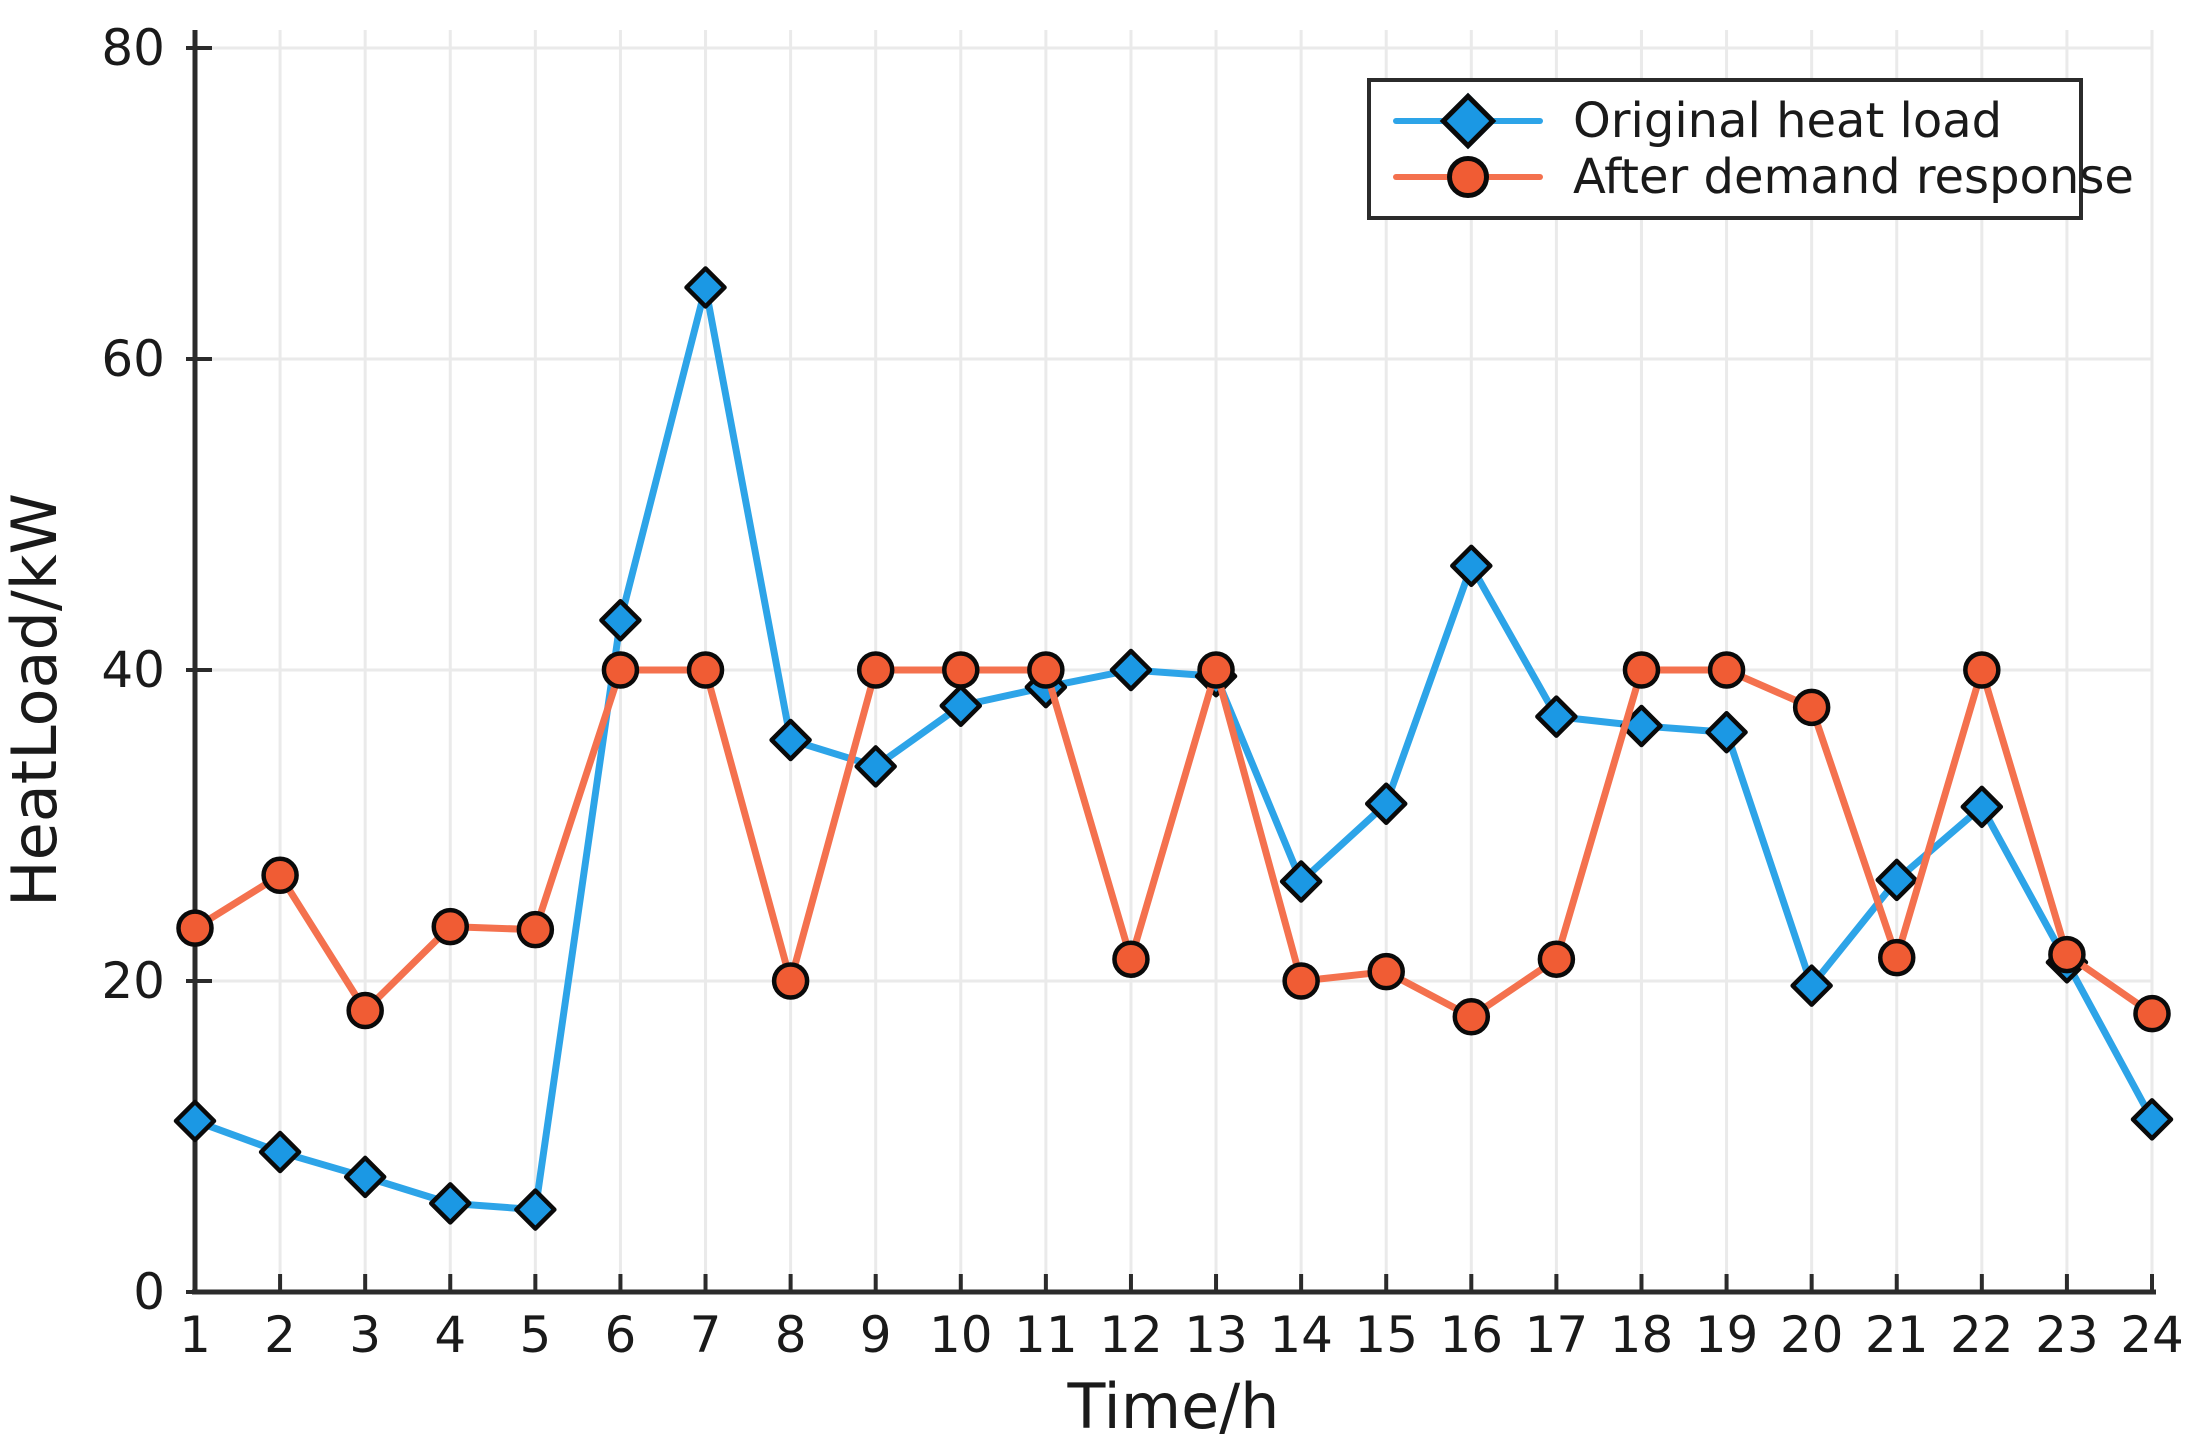 The width and height of the screenshot is (2188, 1444). Describe the element at coordinates (2152, 1335) in the screenshot. I see `x-tick-label: 24` at that location.